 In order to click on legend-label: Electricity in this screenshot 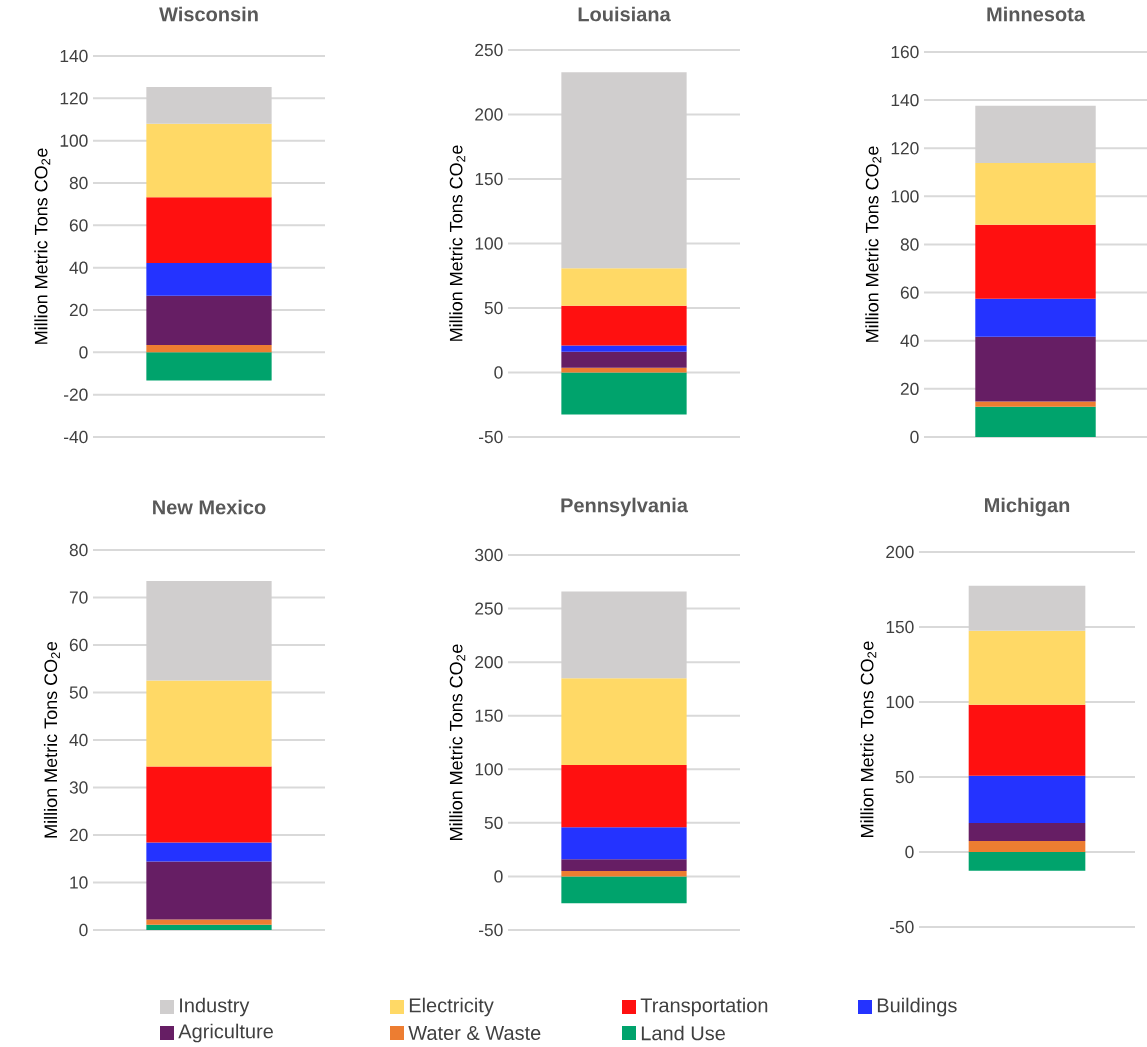, I will do `click(451, 1007)`.